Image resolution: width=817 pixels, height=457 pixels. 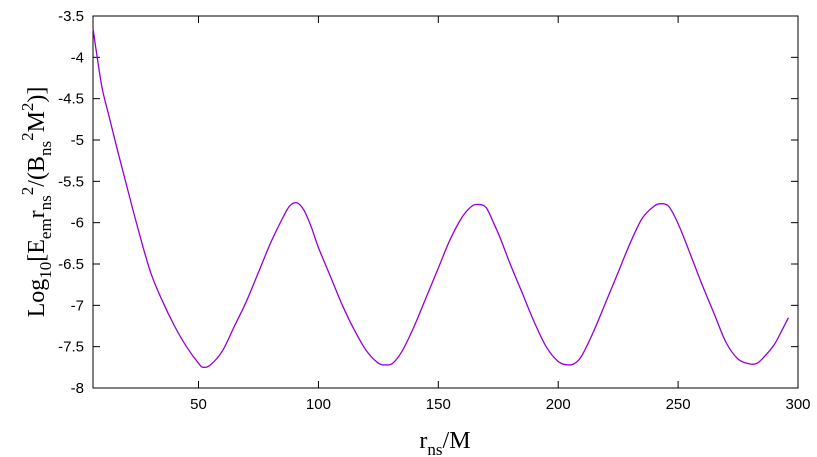 I want to click on x-tick-label: 50, so click(x=198, y=404).